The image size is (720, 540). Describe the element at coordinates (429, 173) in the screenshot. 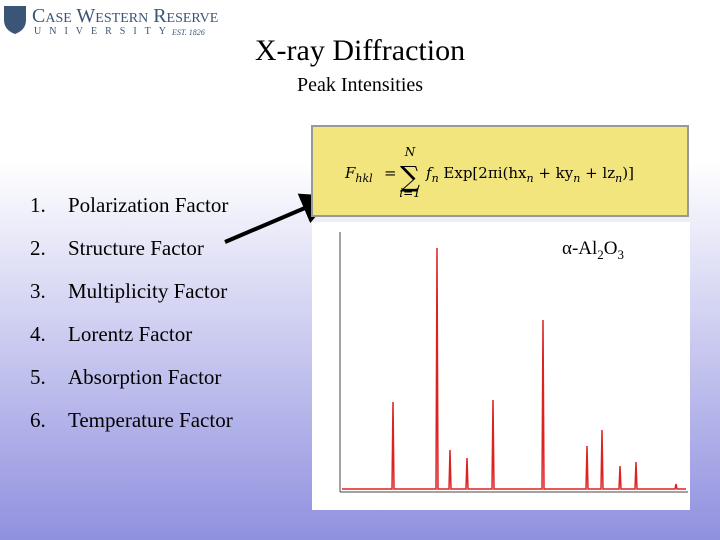

I see `formula-part: f` at that location.